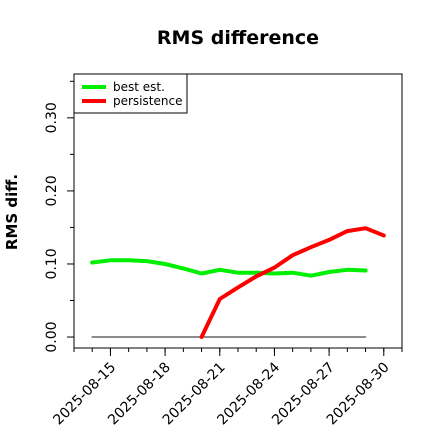  What do you see at coordinates (52, 190) in the screenshot?
I see `y-tick-label: 0.20` at bounding box center [52, 190].